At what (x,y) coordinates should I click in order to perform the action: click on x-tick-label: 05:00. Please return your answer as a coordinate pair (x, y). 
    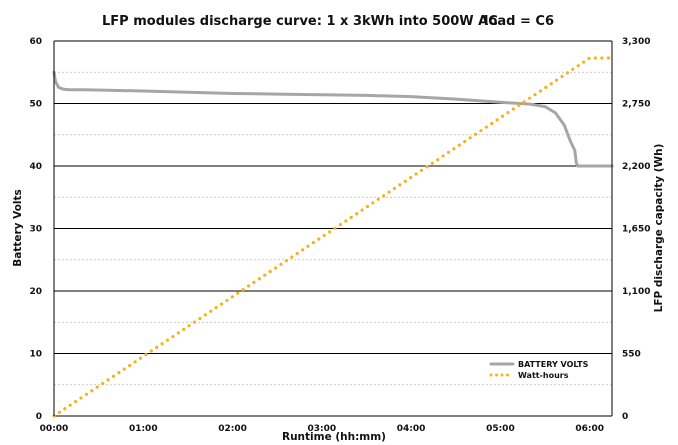
    Looking at the image, I should click on (500, 429).